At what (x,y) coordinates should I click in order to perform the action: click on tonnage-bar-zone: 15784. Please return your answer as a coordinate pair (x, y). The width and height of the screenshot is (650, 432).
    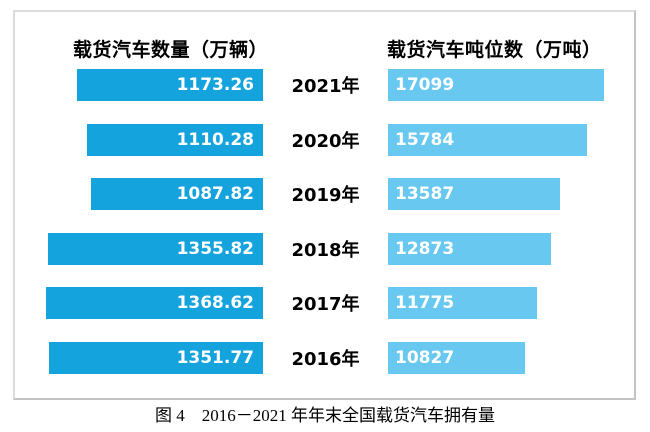
    Looking at the image, I should click on (511, 139).